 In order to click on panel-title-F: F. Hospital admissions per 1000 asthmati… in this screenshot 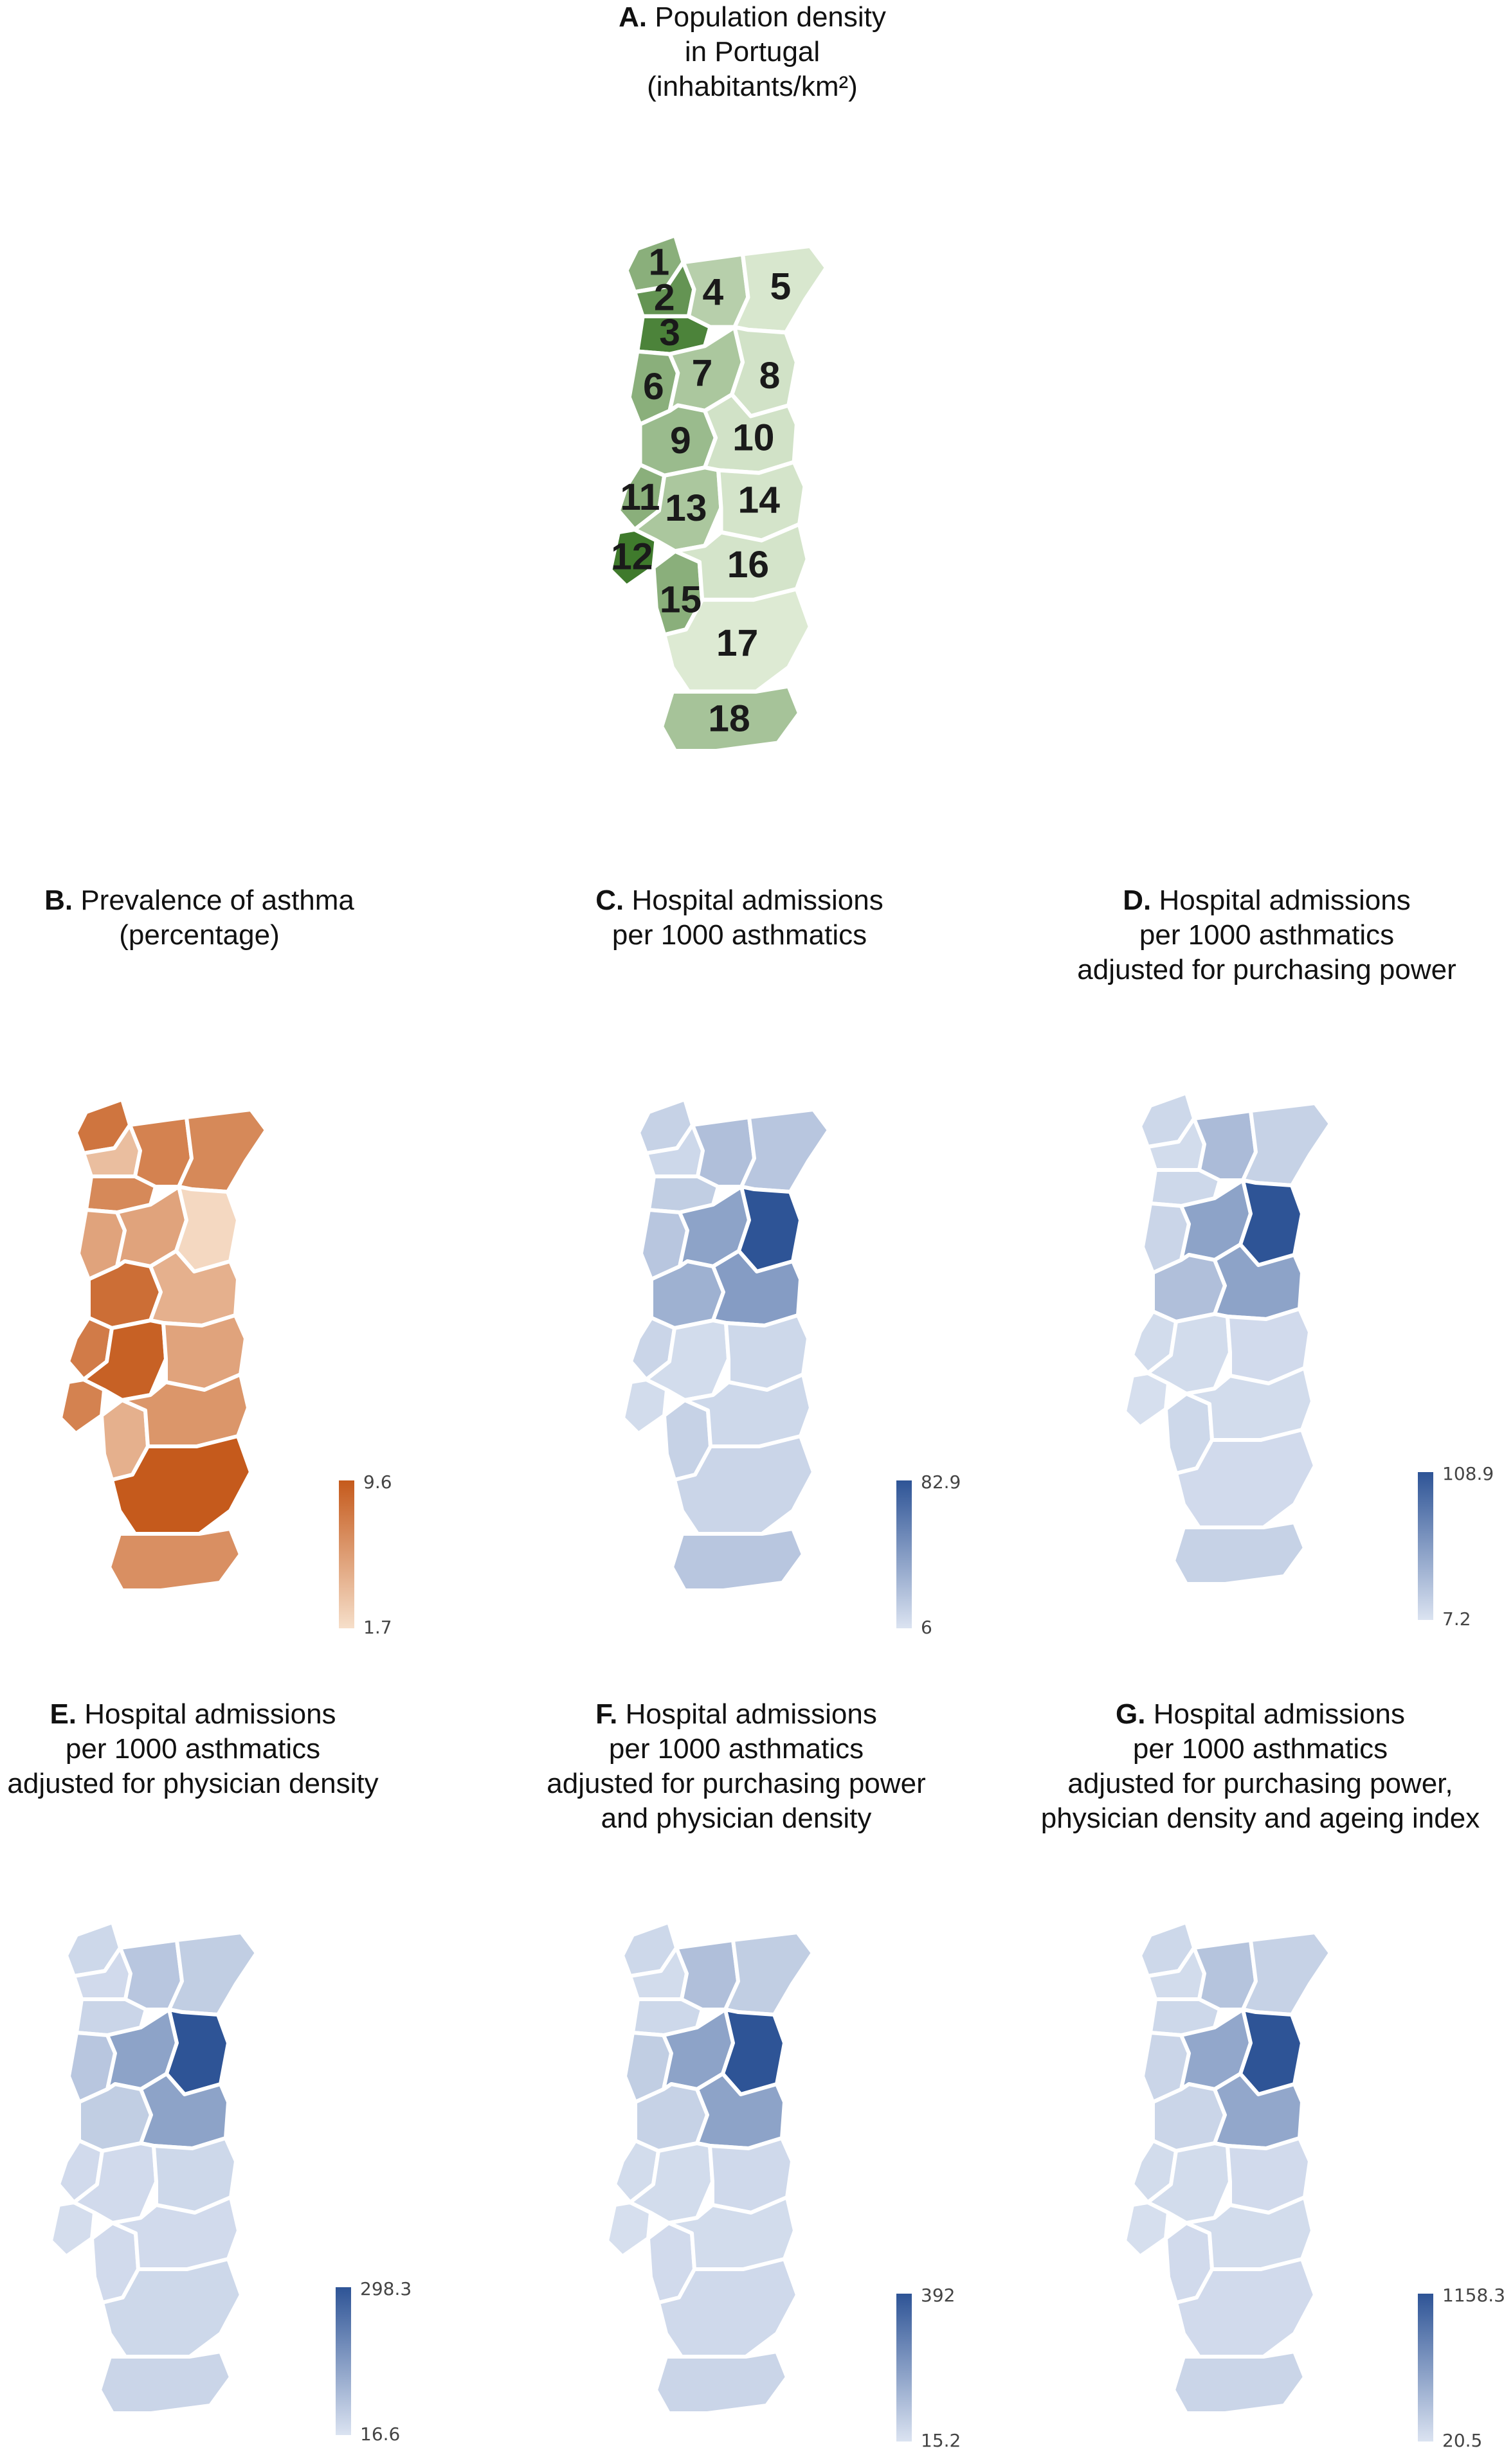, I will do `click(736, 1767)`.